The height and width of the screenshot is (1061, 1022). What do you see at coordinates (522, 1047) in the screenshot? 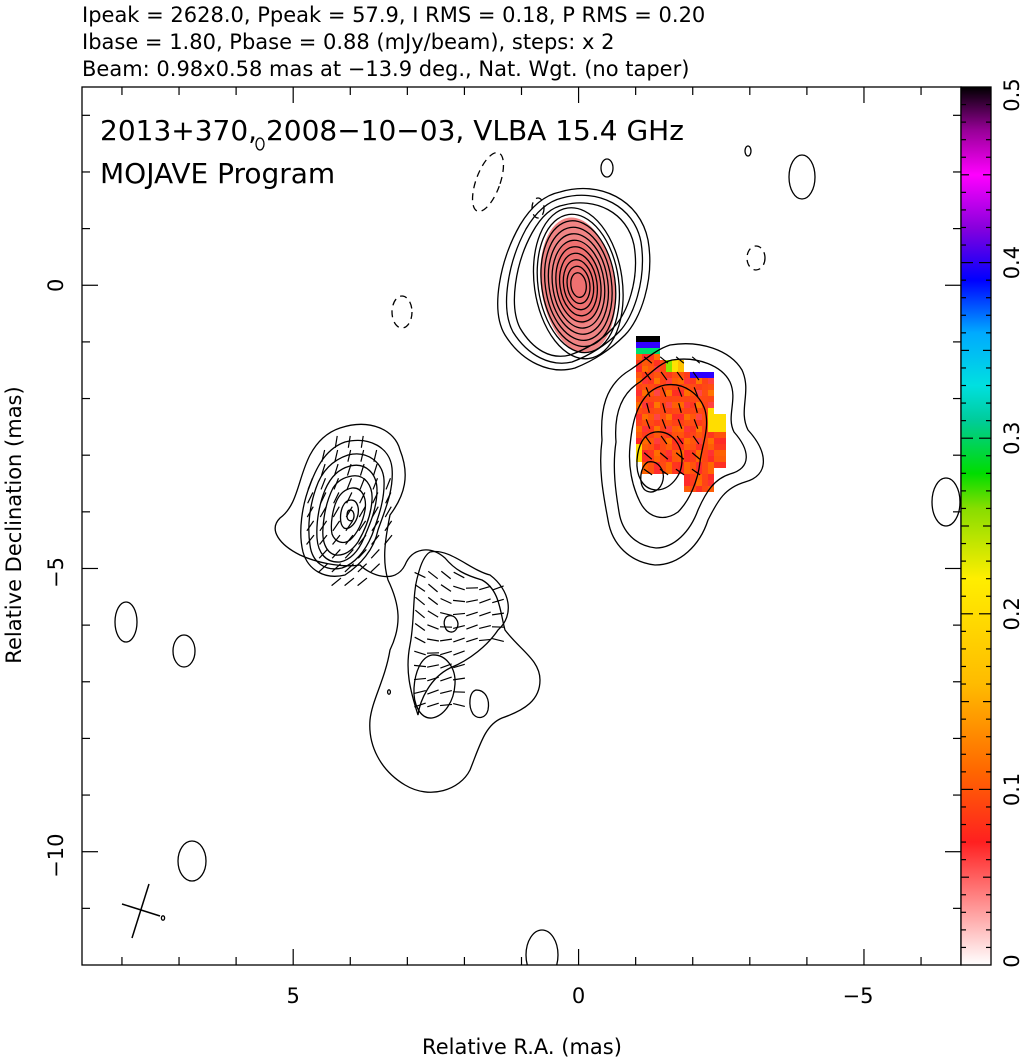
I see `x-axis-label: Relative R.A. (mas)` at bounding box center [522, 1047].